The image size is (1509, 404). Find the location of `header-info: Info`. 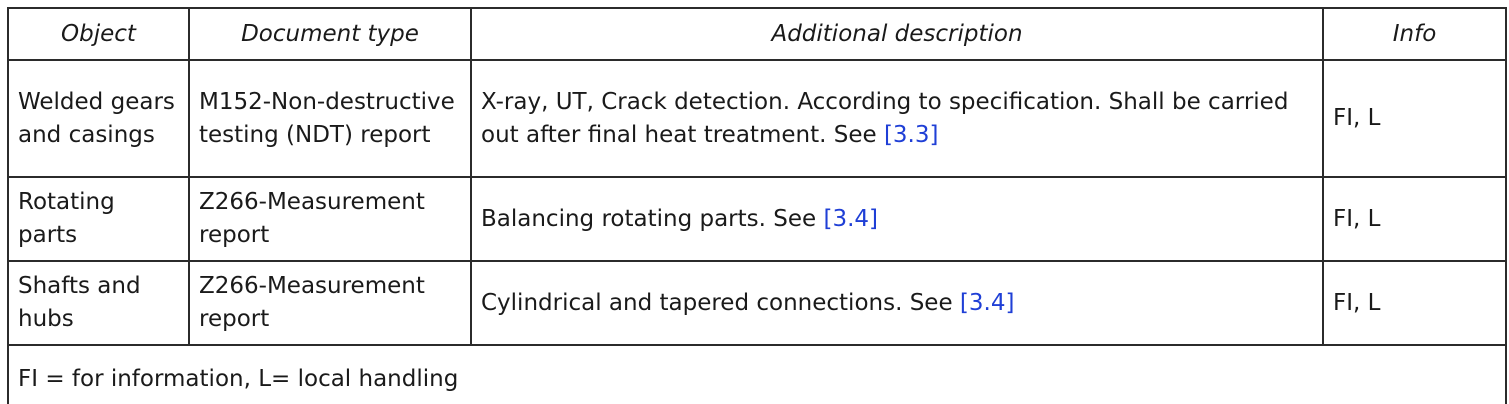

header-info: Info is located at coordinates (1414, 34).